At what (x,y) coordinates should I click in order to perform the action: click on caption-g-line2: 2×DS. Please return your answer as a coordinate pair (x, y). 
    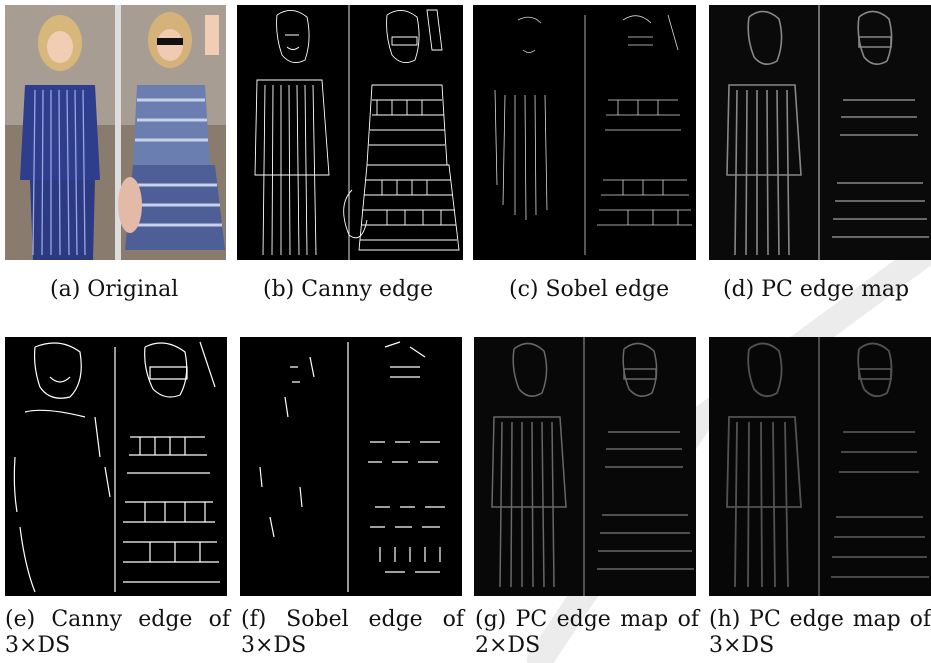
    Looking at the image, I should click on (508, 645).